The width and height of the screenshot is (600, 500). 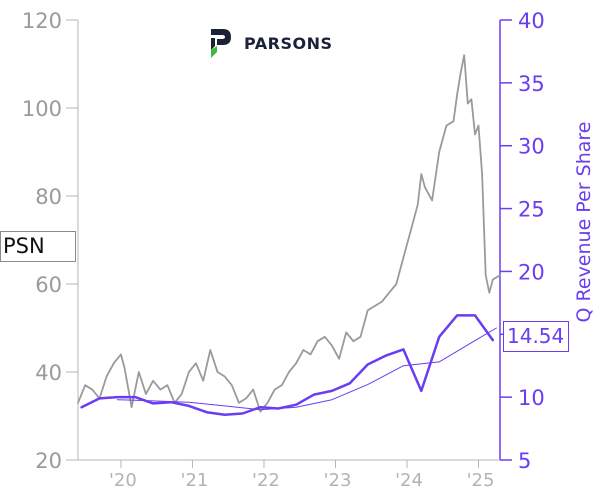 I want to click on company-logo-text: PARSONS, so click(x=288, y=43).